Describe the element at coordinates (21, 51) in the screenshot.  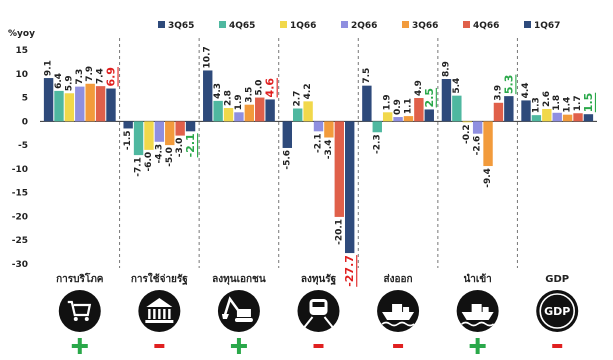
I see `y-tick-label: 15` at that location.